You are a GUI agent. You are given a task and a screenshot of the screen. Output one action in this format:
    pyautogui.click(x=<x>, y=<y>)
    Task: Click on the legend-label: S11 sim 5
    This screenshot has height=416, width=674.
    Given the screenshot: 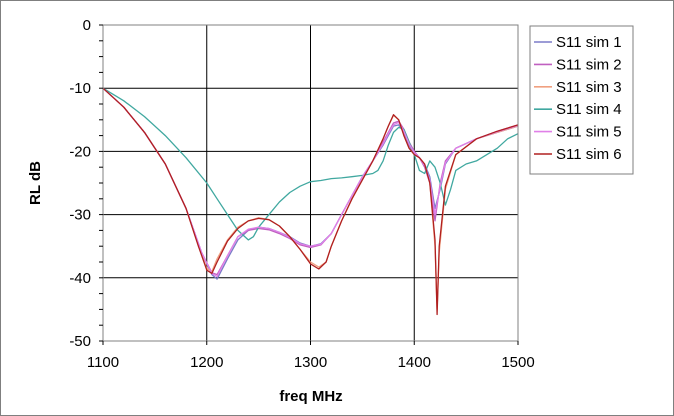 What is the action you would take?
    pyautogui.click(x=589, y=132)
    